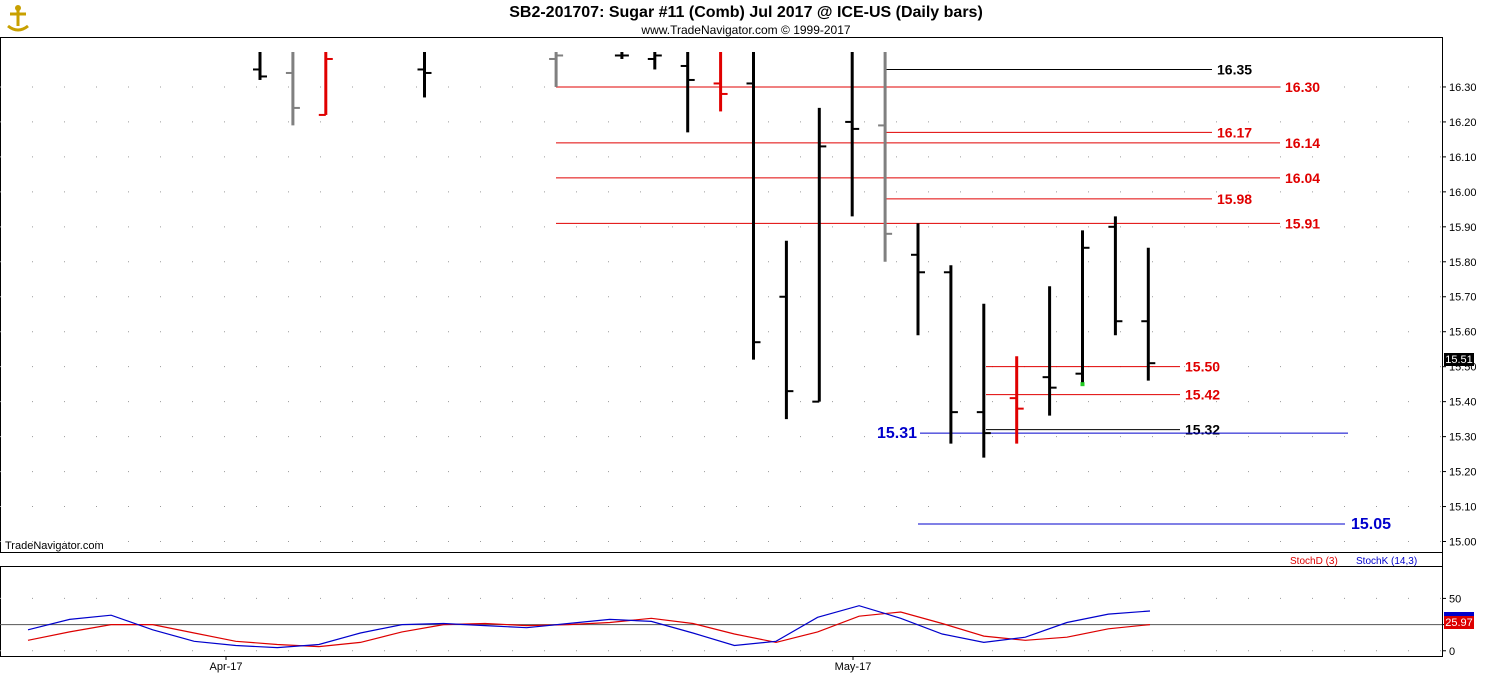 This screenshot has width=1492, height=677. Describe the element at coordinates (1463, 158) in the screenshot. I see `y-tick-label: 16.10` at that location.